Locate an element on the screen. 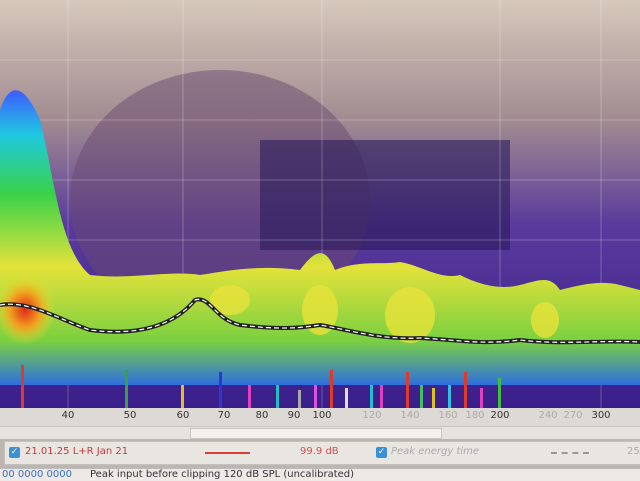  x-tick-label: 100 is located at coordinates (322, 415).